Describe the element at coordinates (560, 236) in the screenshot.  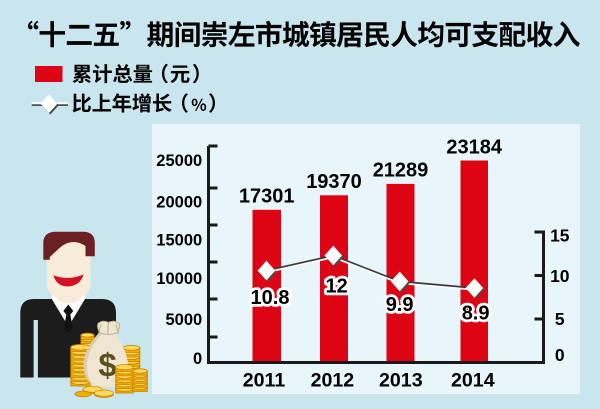
I see `svg-text: 15` at that location.